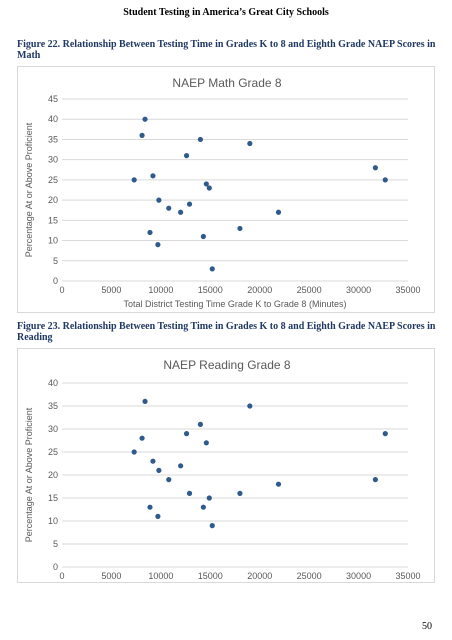 The width and height of the screenshot is (452, 640). I want to click on math-y-tick-label: 45, so click(53, 99).